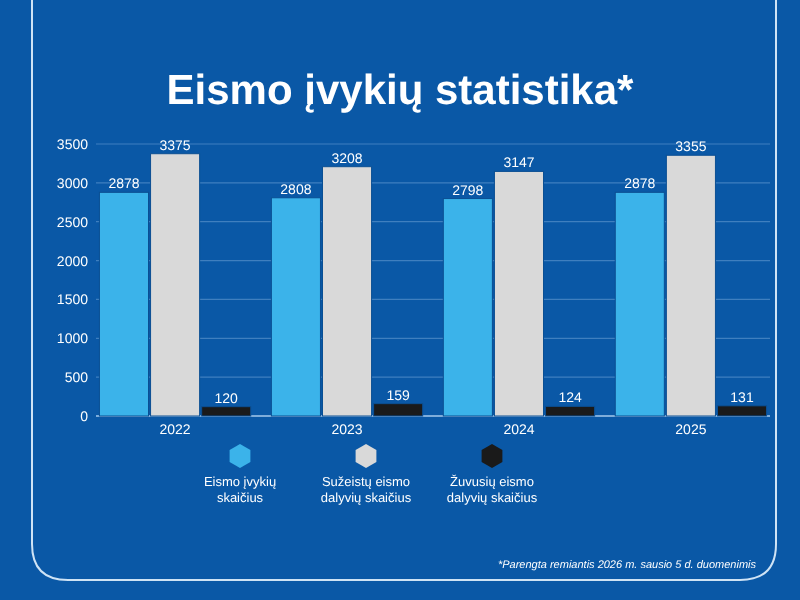  Describe the element at coordinates (401, 91) in the screenshot. I see `chart-title: Eismo įvykių statistika*` at that location.